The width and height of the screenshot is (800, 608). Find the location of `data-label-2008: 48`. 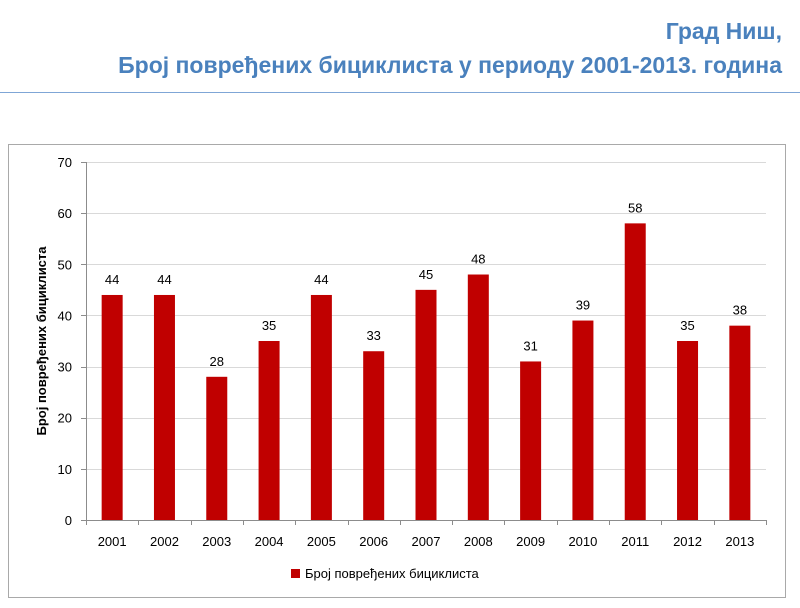

data-label-2008: 48 is located at coordinates (478, 259).